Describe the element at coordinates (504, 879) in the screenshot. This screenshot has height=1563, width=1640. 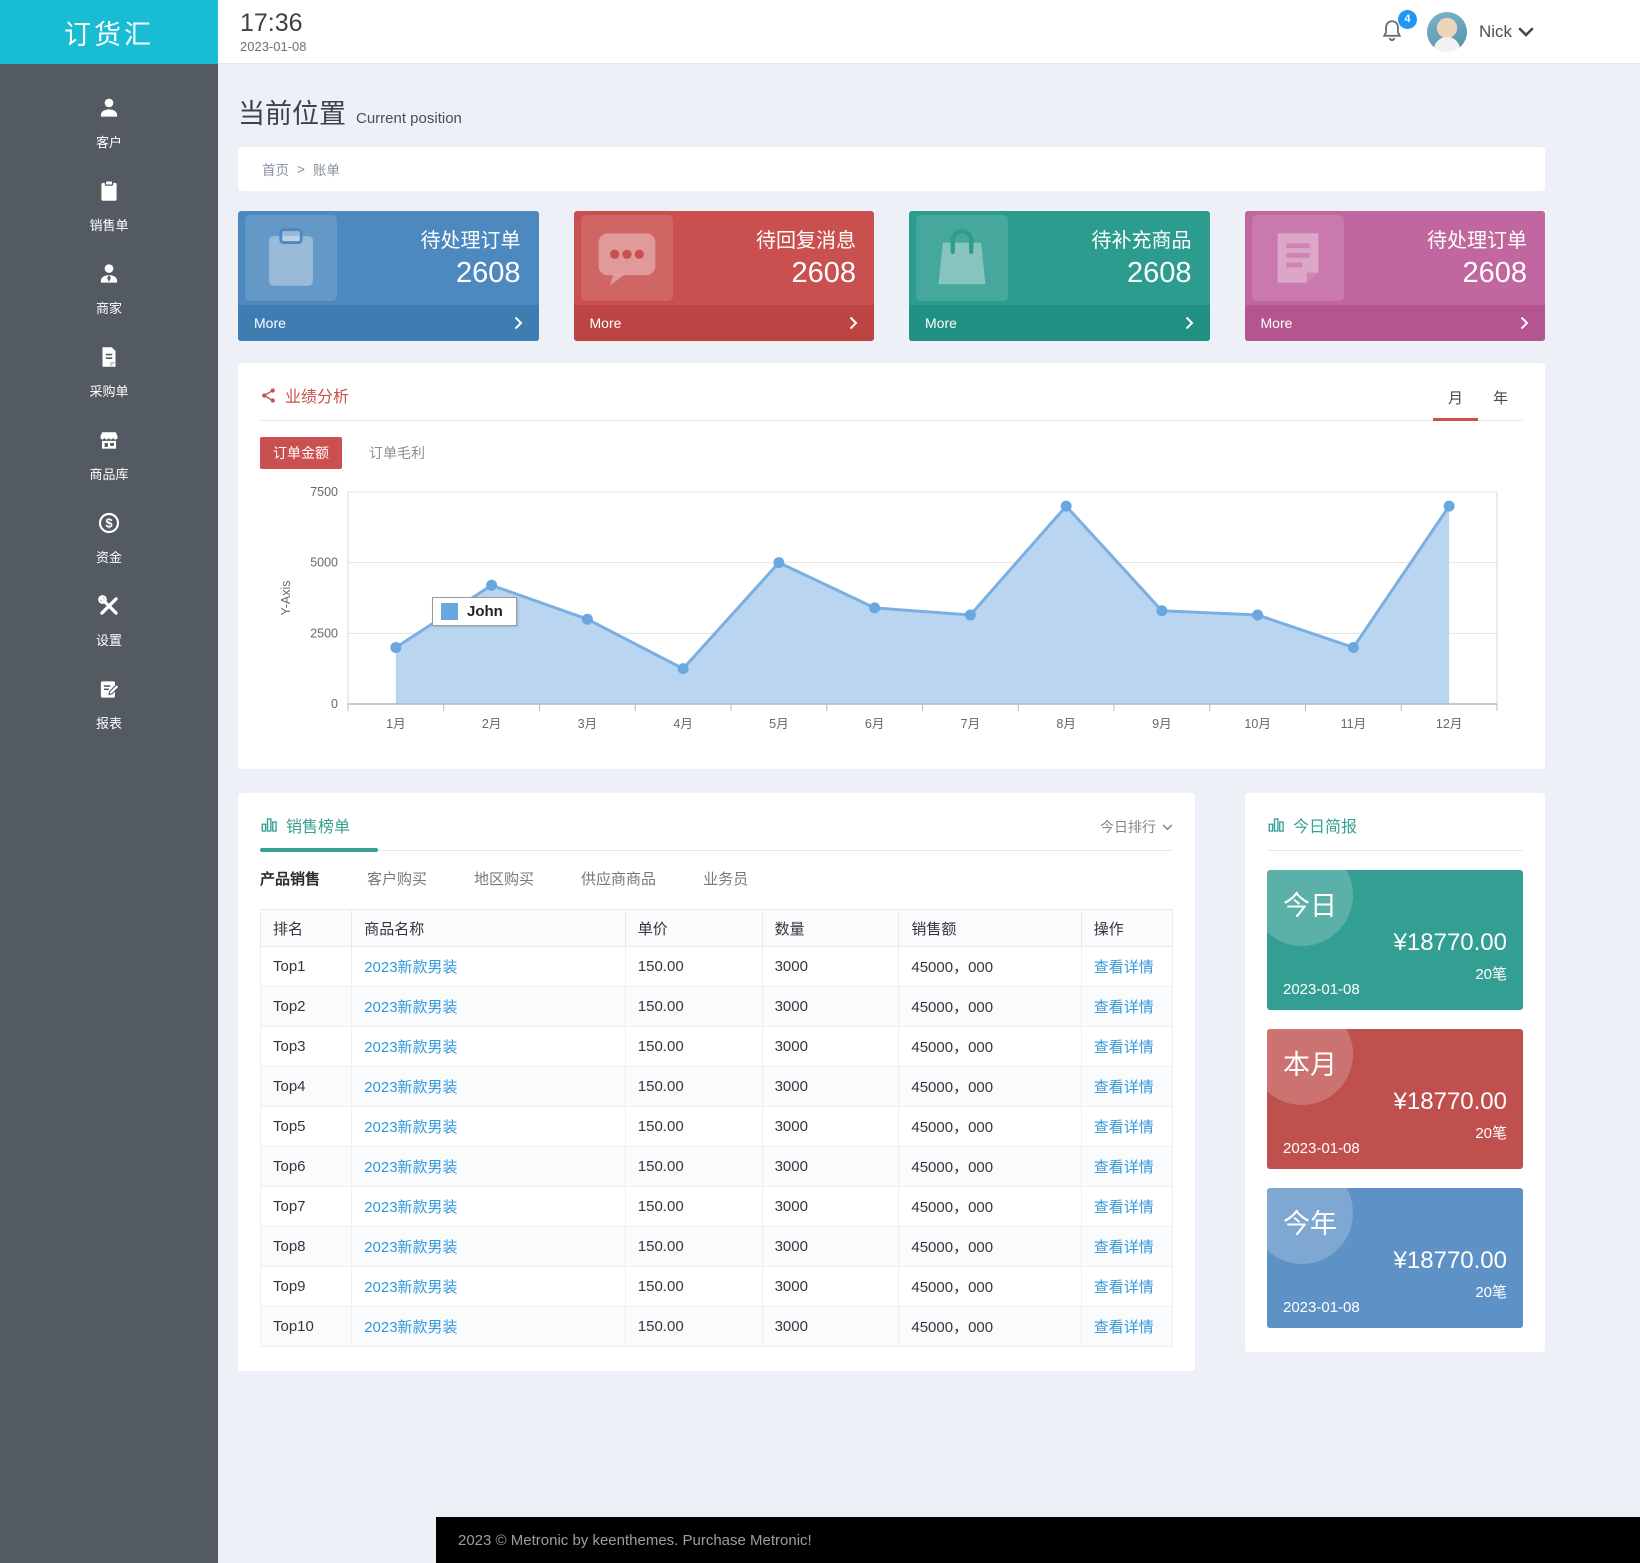
I see `sales-tab-地区购买: 地区购买` at that location.